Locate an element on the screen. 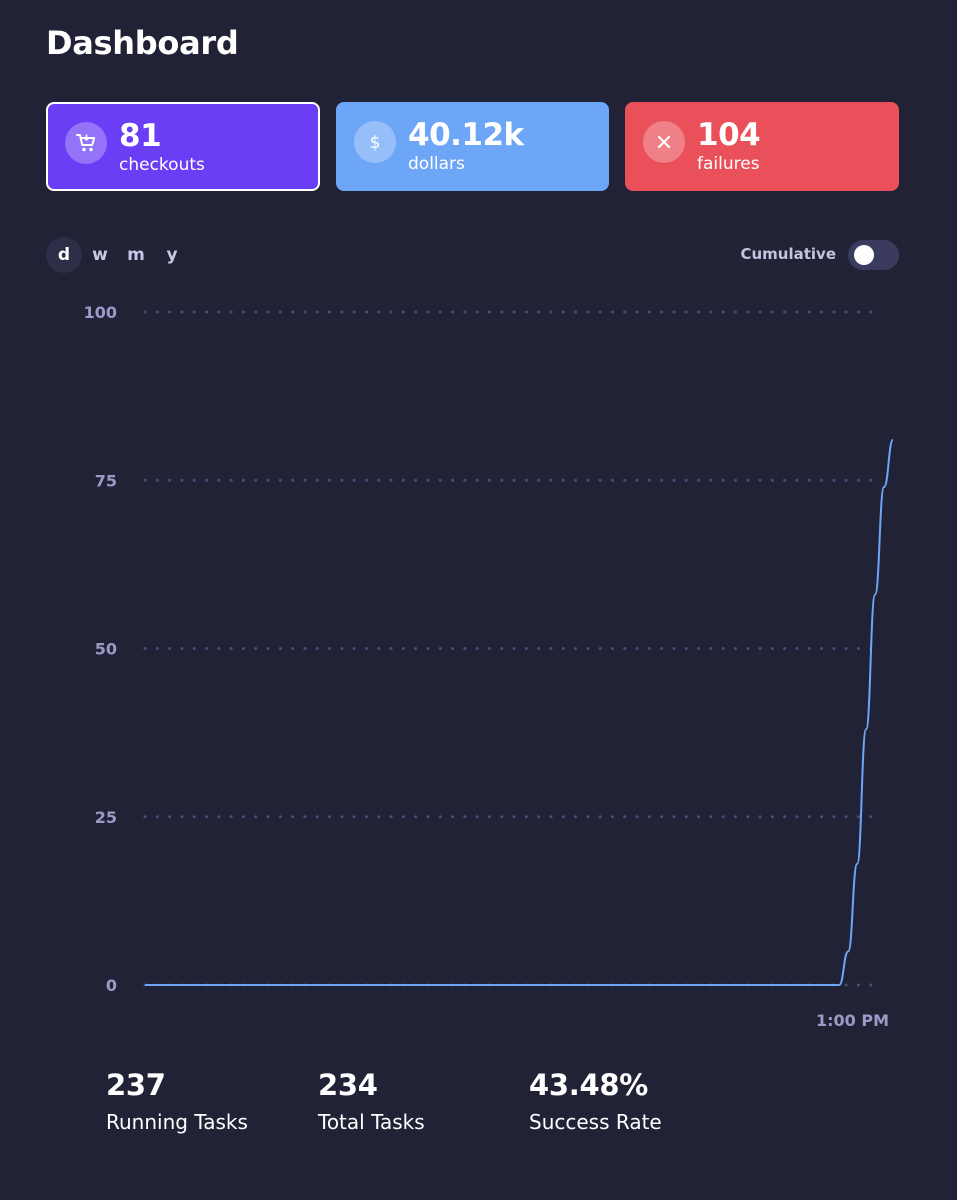 This screenshot has height=1200, width=957. x-tick-label: 1:00 PM is located at coordinates (852, 1020).